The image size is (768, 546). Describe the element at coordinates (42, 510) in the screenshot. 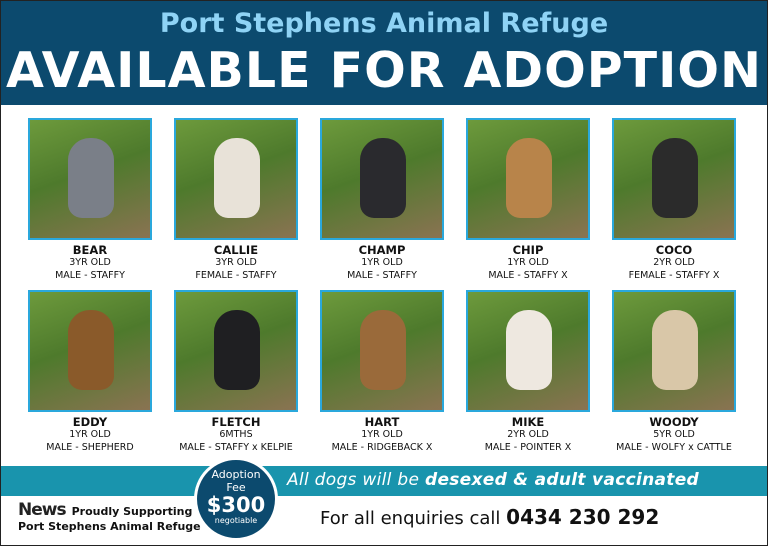

I see `news-logo: News` at that location.